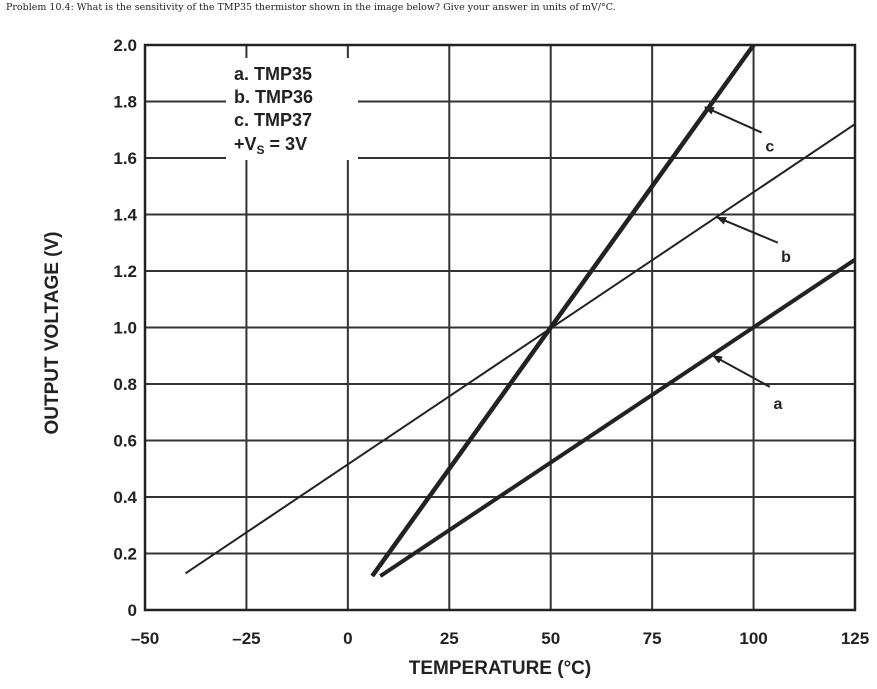 This screenshot has height=689, width=877. Describe the element at coordinates (292, 109) in the screenshot. I see `legend: a. TMP35 b. TMP36 c. TMP37 +VS = 3V` at that location.